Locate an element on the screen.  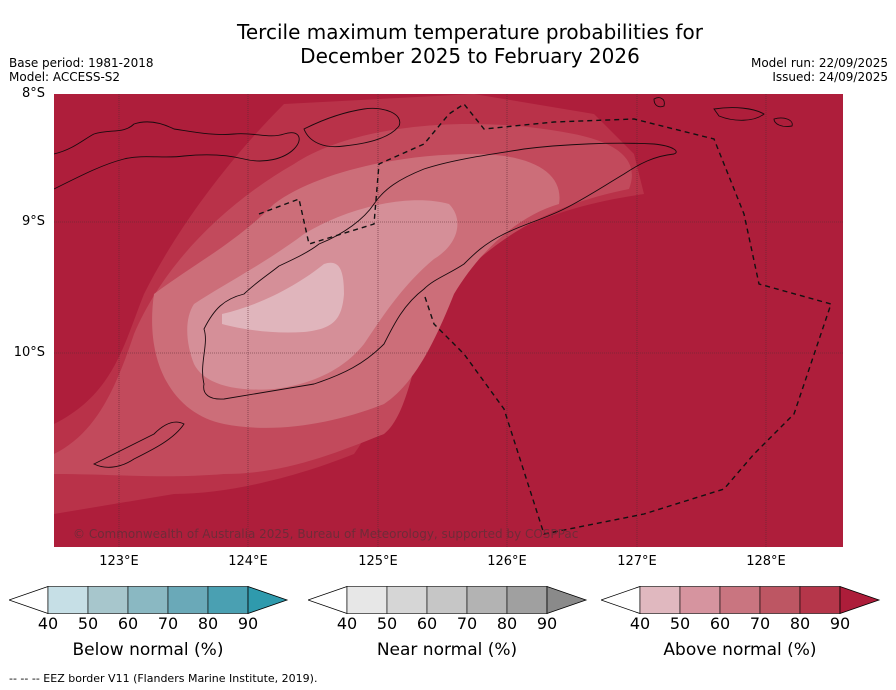
tick-near-50: 50 is located at coordinates (387, 623).